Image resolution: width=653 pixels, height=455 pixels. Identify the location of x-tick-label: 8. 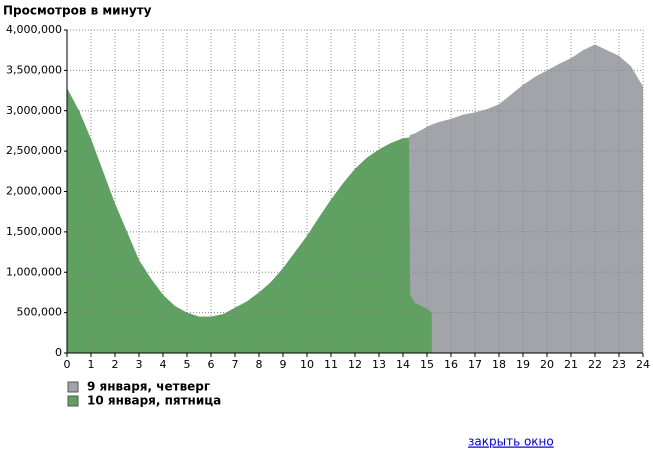
(259, 364).